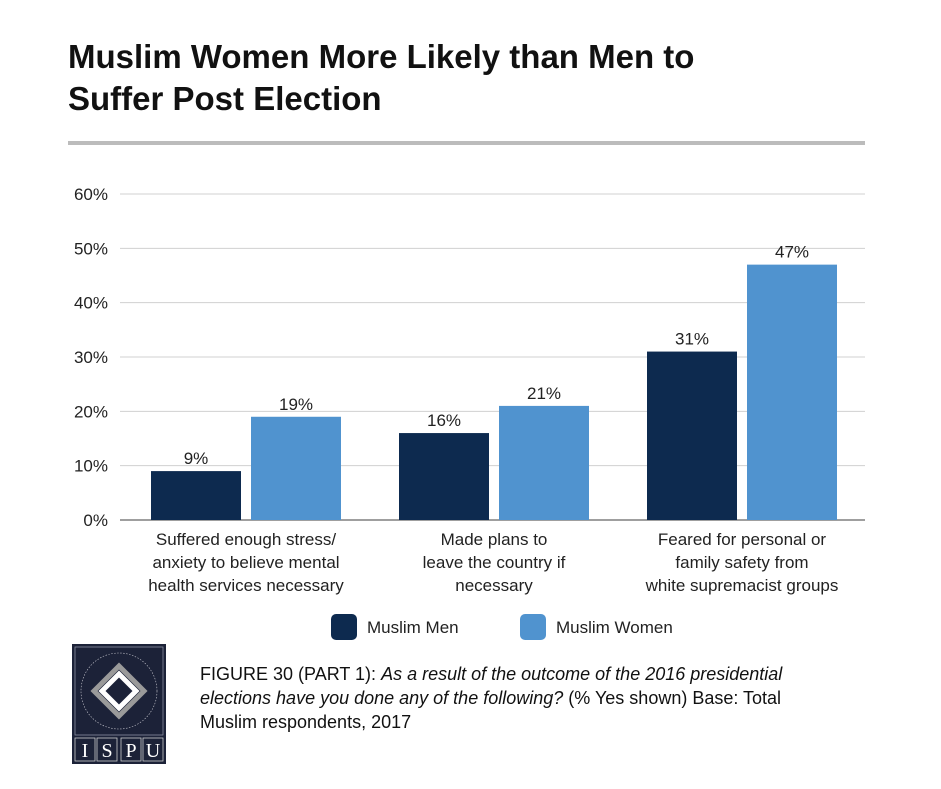 Image resolution: width=941 pixels, height=789 pixels. What do you see at coordinates (466, 143) in the screenshot?
I see `title-divider` at bounding box center [466, 143].